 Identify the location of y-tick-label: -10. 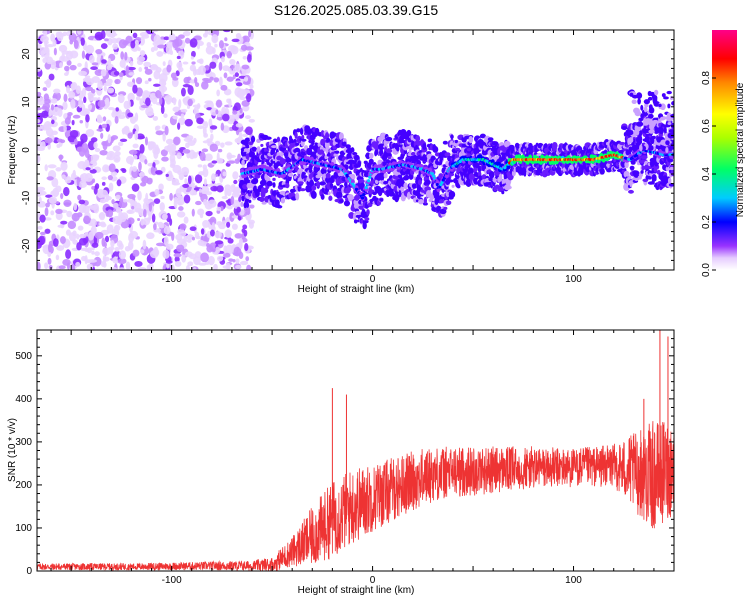
(26, 197).